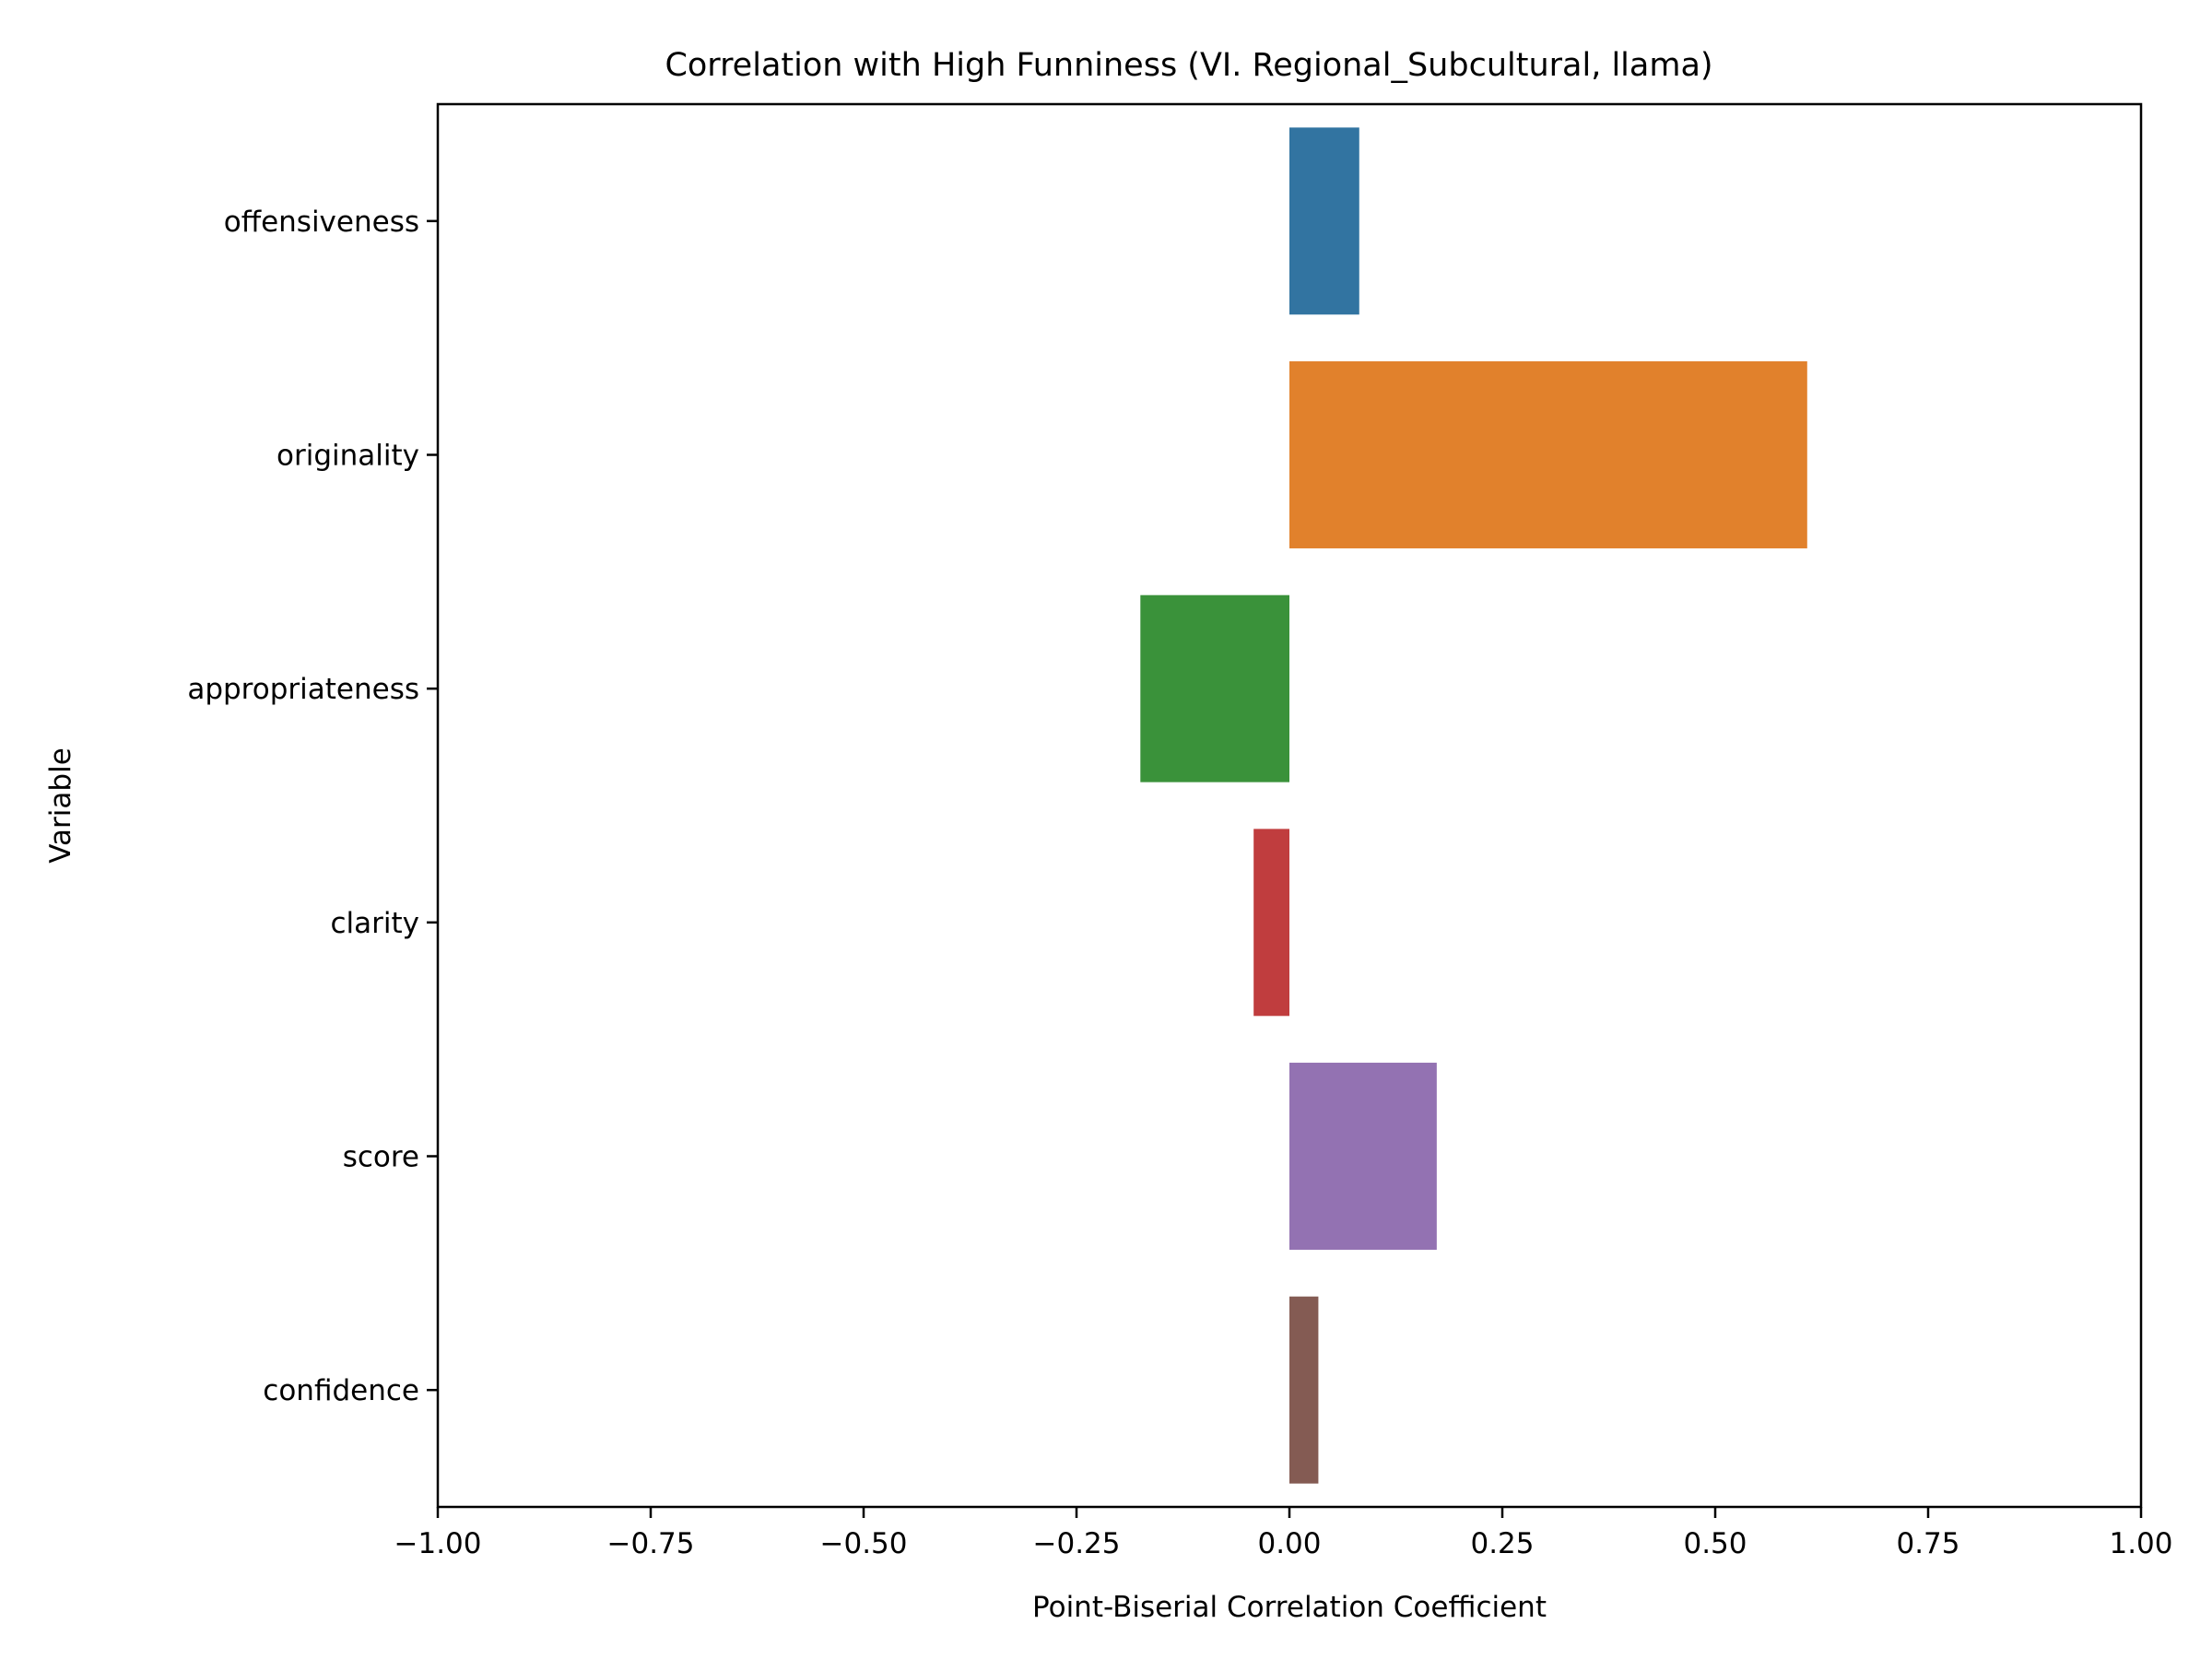 This screenshot has width=2212, height=1659. I want to click on y-tick-label: offensiveness, so click(321, 222).